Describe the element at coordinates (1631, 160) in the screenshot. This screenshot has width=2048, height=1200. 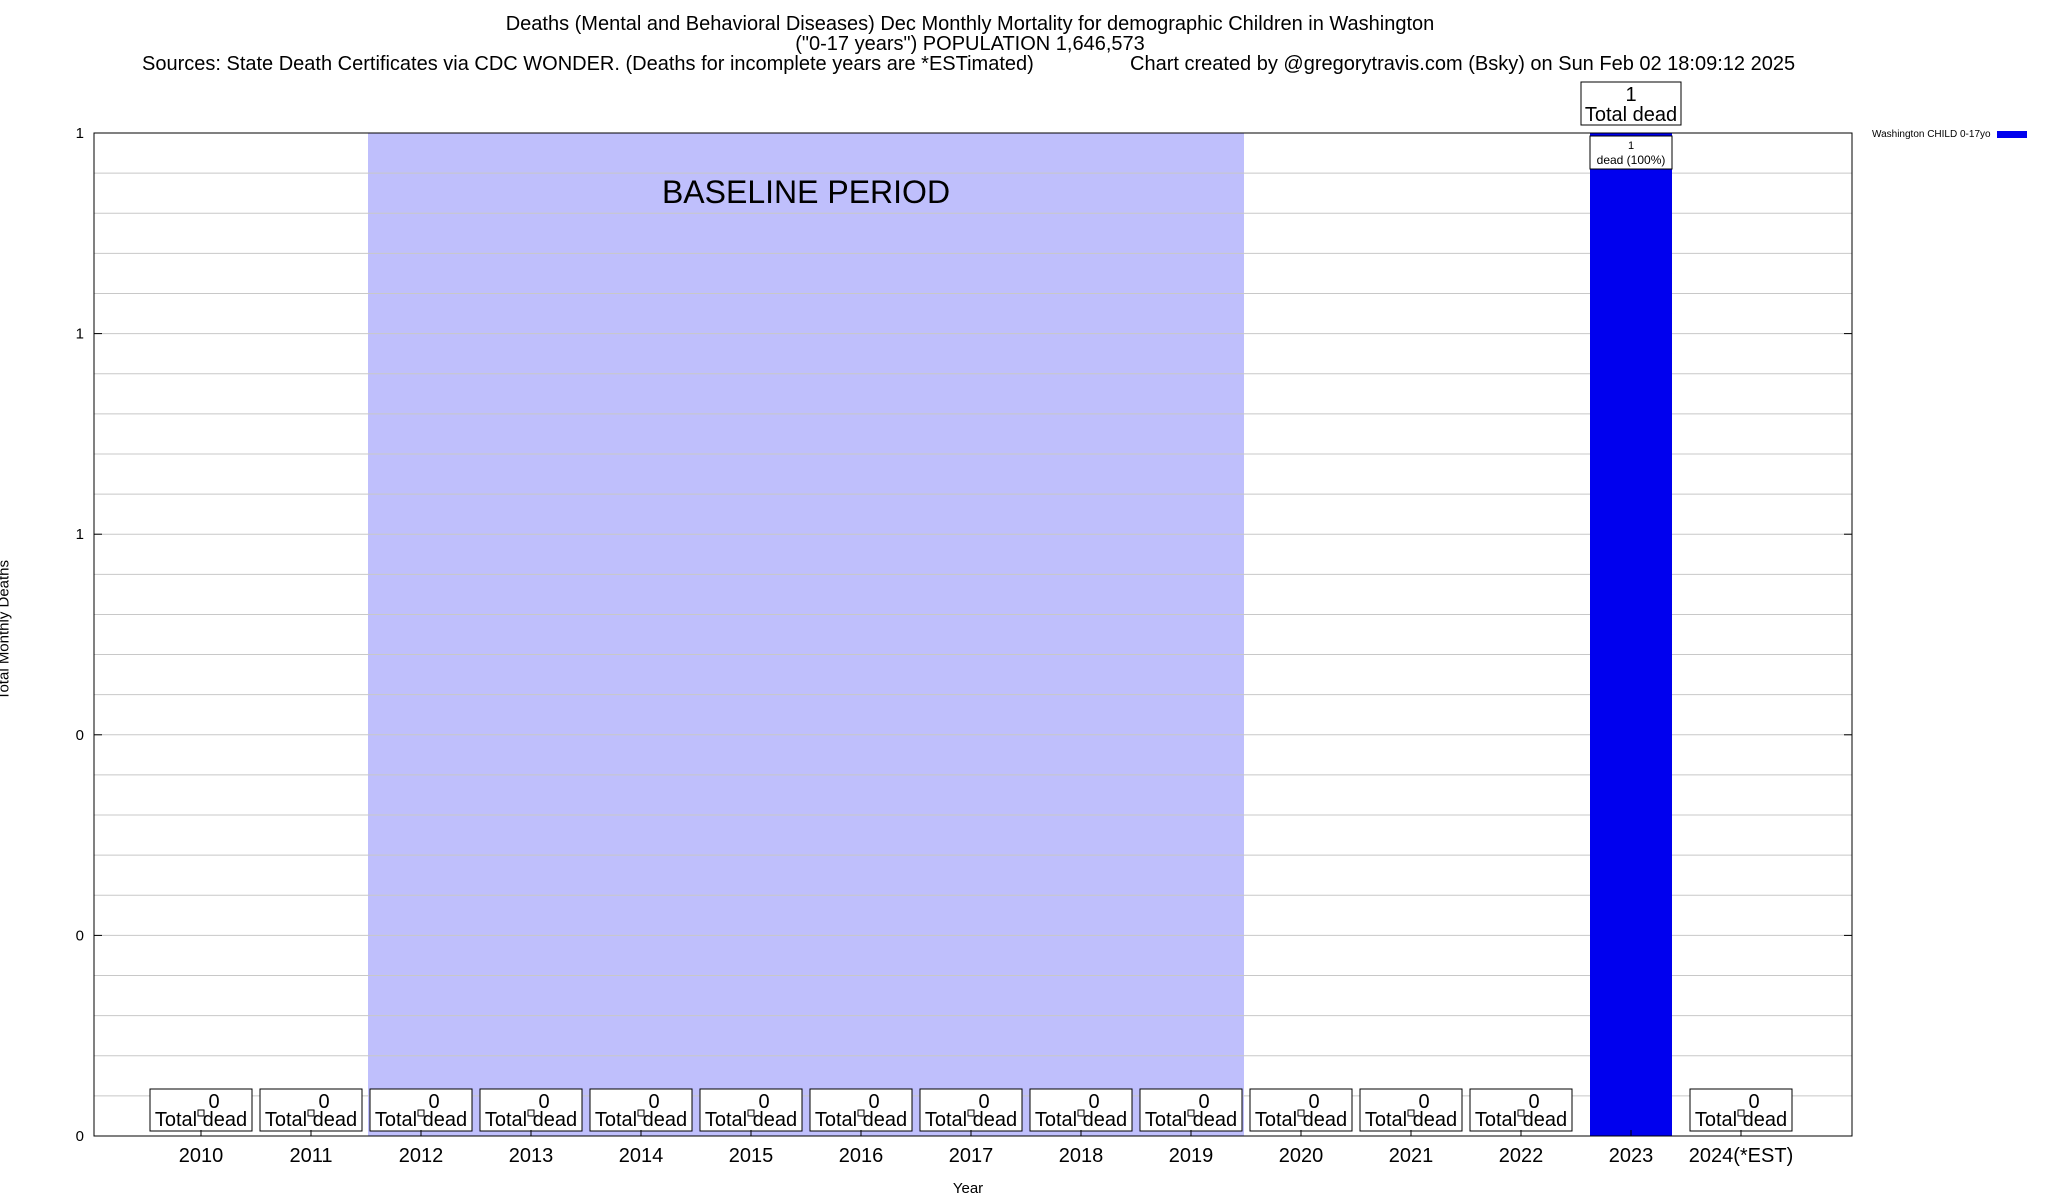
I see `bar-inner-label-text: dead (100%)` at that location.